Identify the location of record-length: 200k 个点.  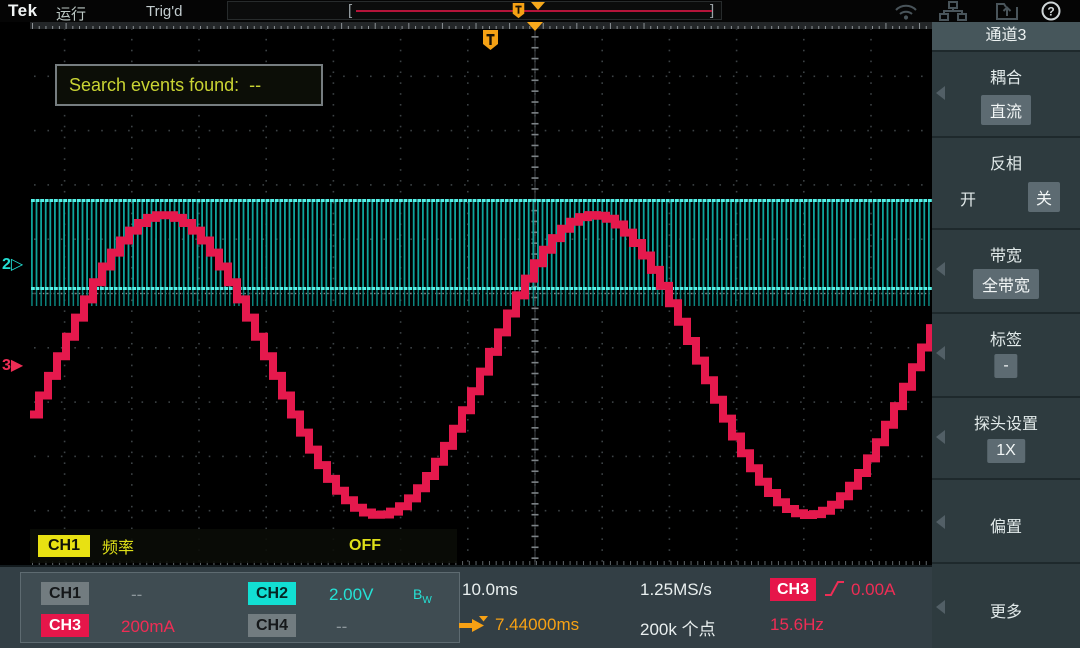
(678, 629).